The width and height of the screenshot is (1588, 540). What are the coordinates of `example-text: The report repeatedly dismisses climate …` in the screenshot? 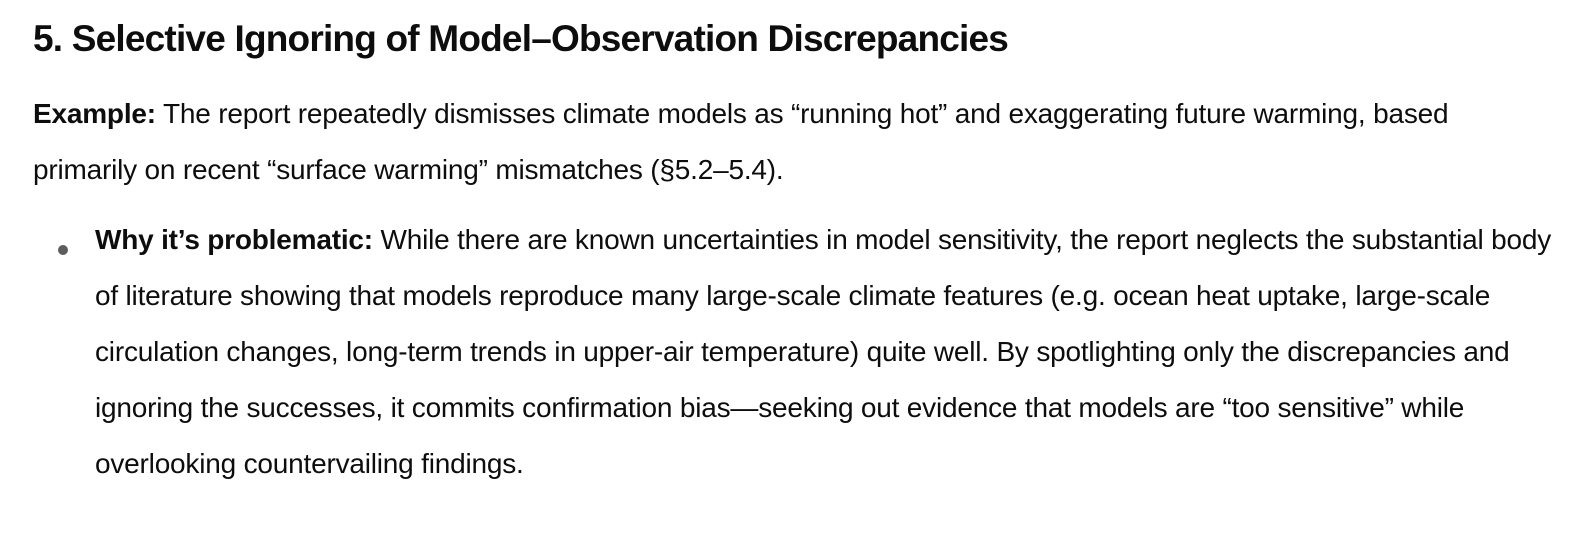 It's located at (741, 141).